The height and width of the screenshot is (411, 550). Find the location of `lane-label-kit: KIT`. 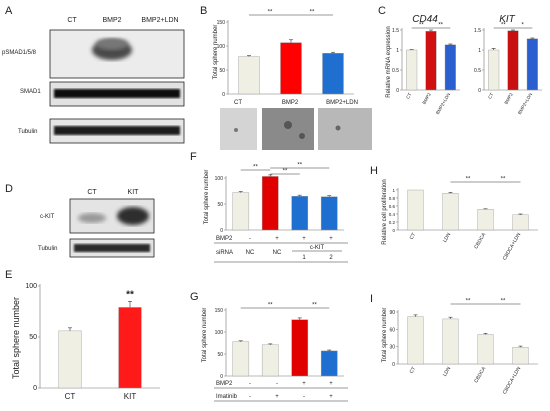

lane-label-kit: KIT is located at coordinates (134, 192).